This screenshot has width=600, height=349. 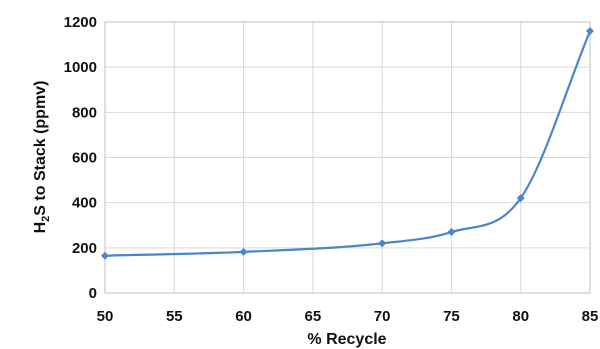 I want to click on y-axis-title: H2S to Stack (ppmv), so click(x=42, y=157).